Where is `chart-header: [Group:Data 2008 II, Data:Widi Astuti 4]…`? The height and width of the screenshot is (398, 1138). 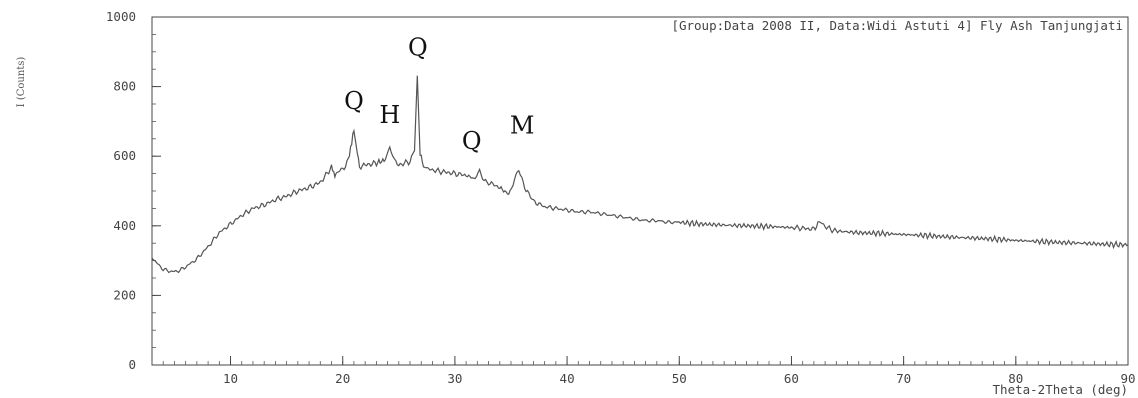
chart-header: [Group:Data 2008 II, Data:Widi Astuti 4]… is located at coordinates (897, 25).